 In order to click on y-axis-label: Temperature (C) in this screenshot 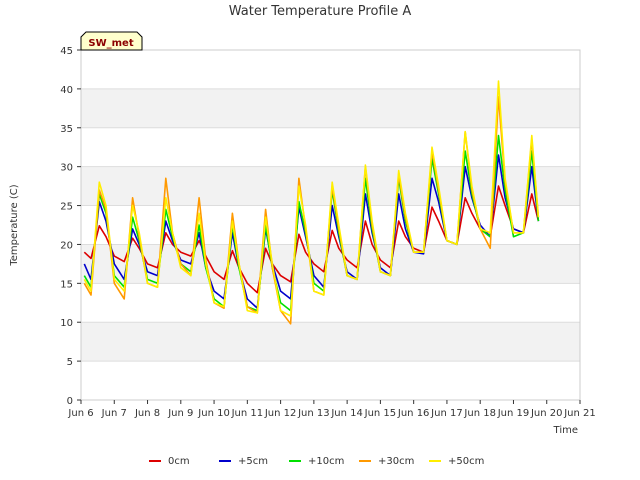, I will do `click(14, 225)`.